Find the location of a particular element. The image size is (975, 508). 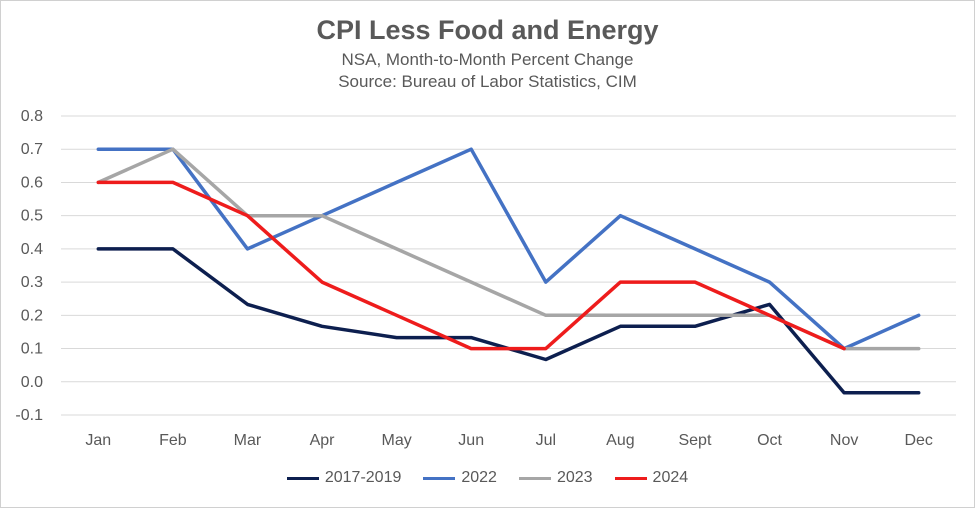

x-tick-label: Jun is located at coordinates (471, 440).